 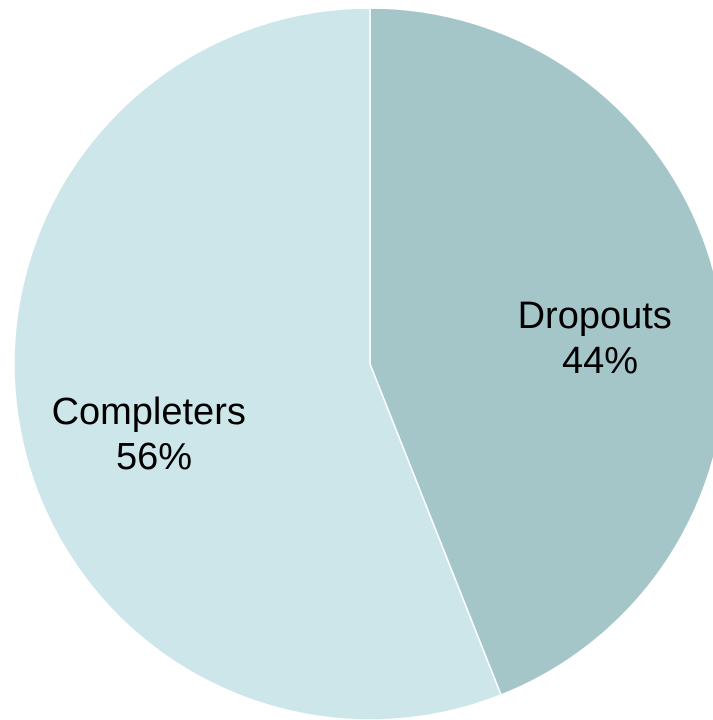 What do you see at coordinates (595, 316) in the screenshot?
I see `slice-label-dropouts-name: Dropouts` at bounding box center [595, 316].